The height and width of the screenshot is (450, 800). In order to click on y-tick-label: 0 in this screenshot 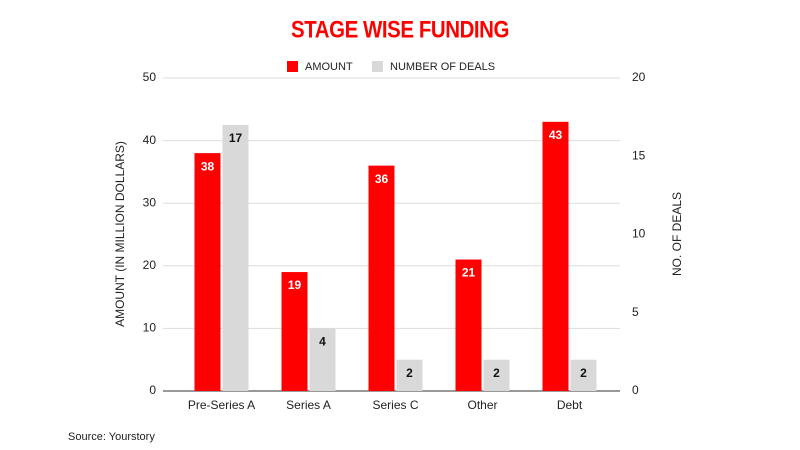, I will do `click(152, 390)`.